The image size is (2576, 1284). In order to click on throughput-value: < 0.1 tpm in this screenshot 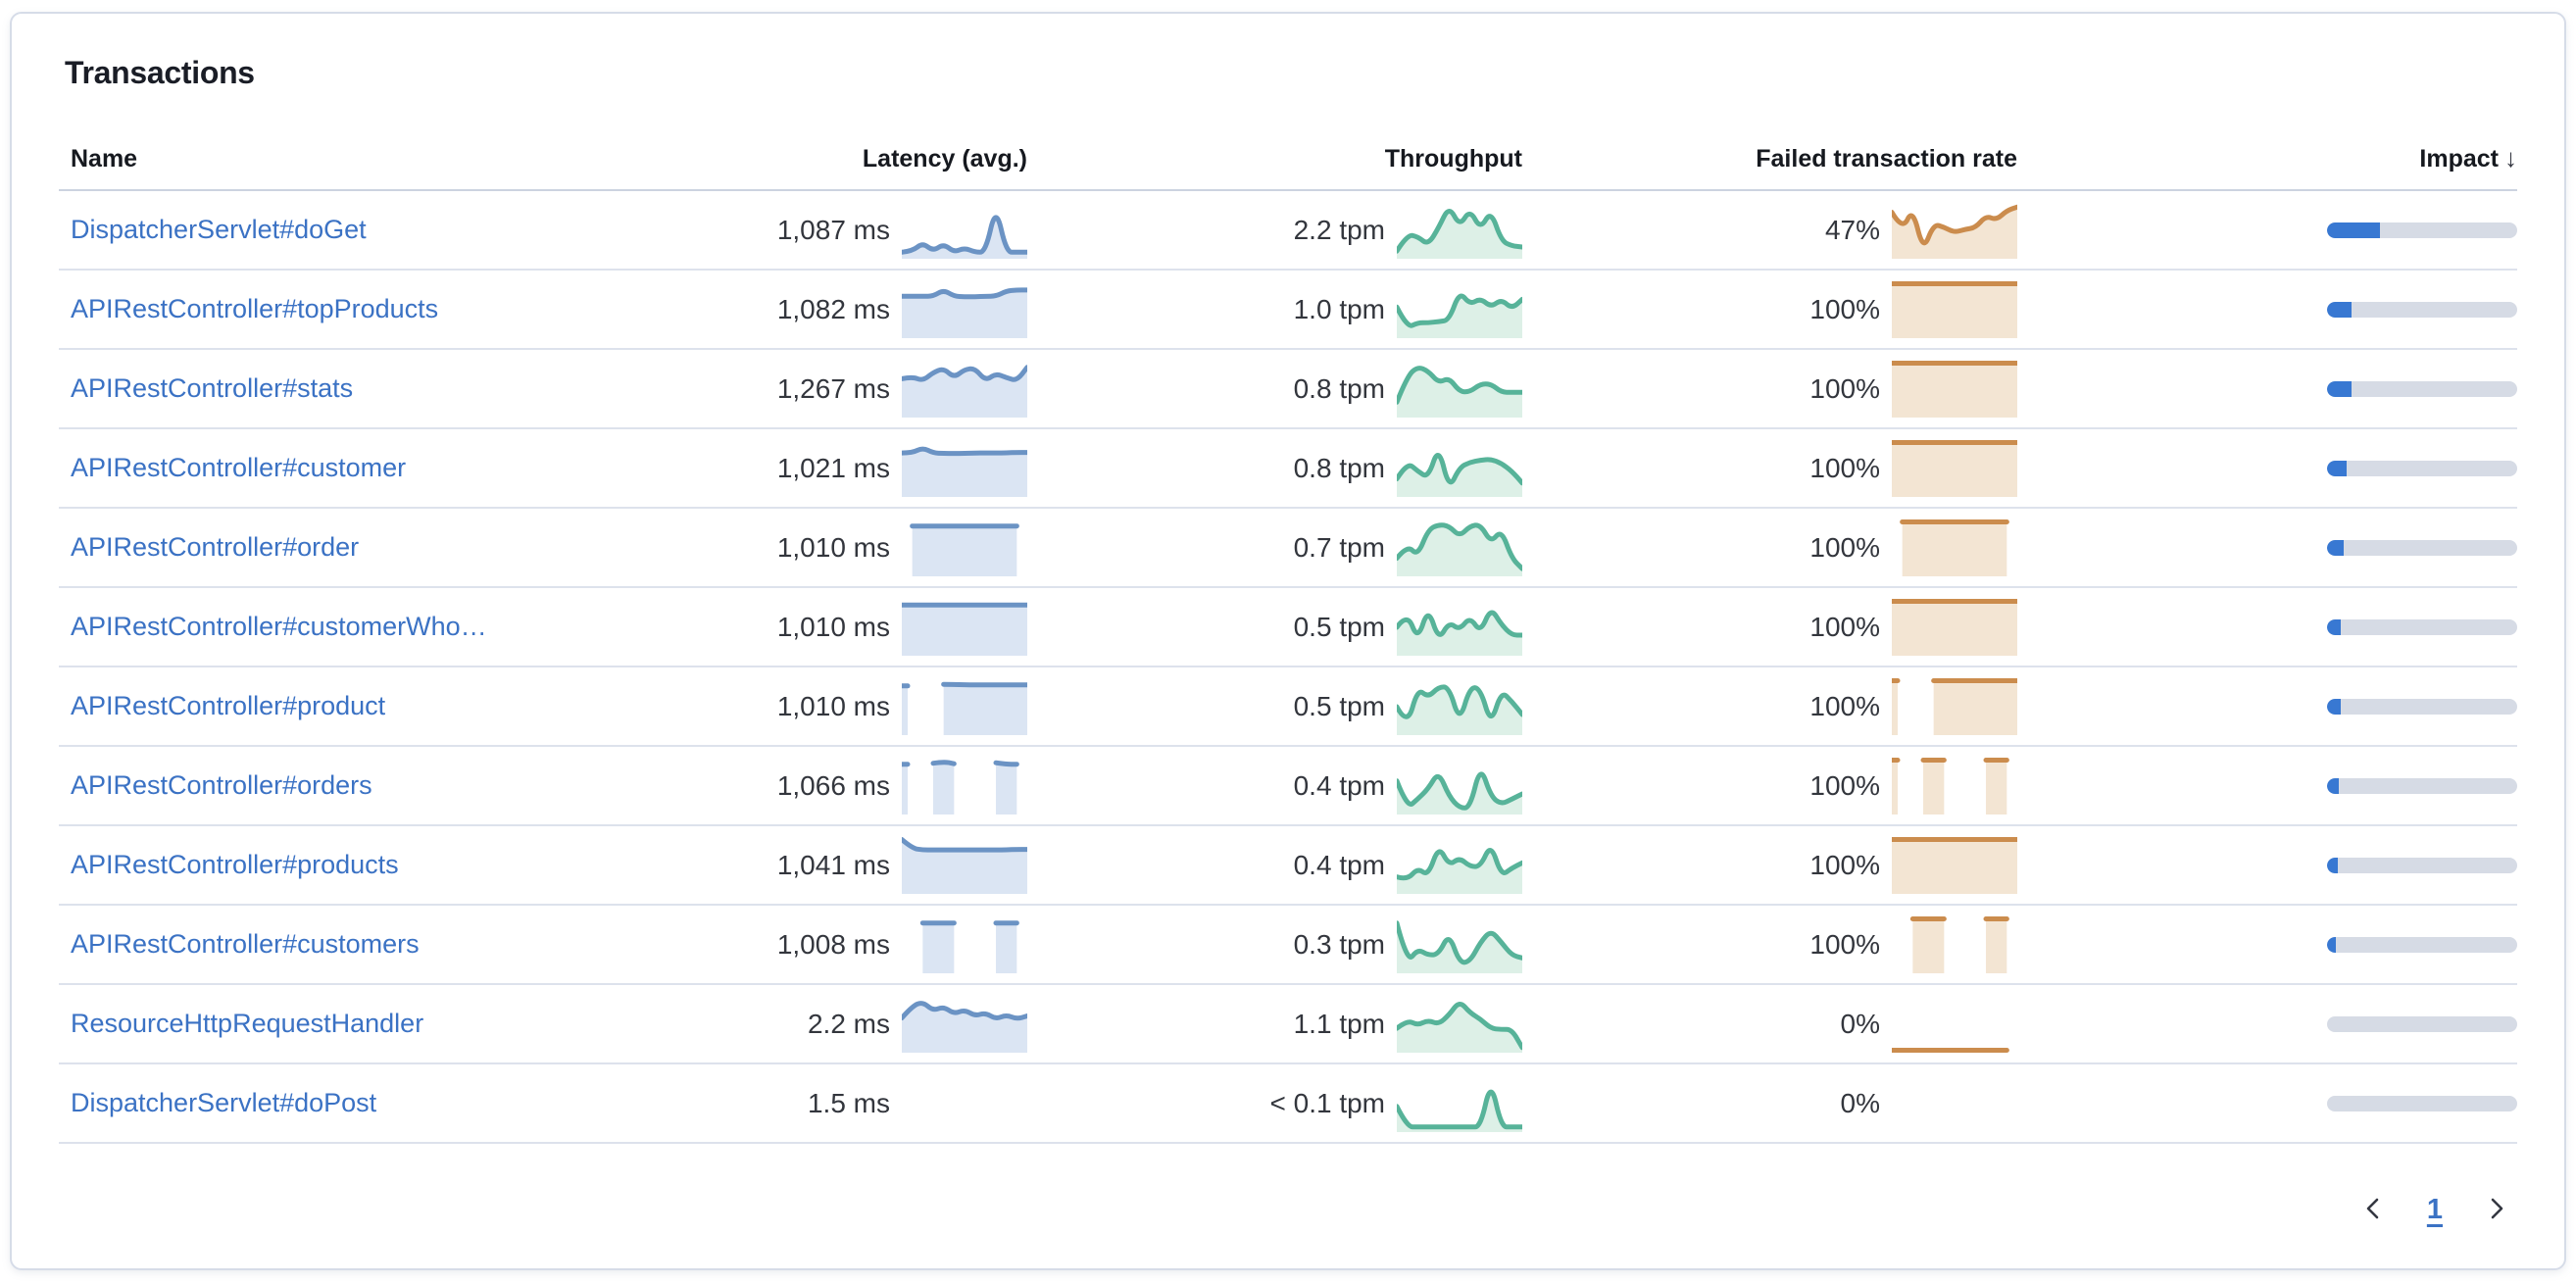, I will do `click(1327, 1102)`.